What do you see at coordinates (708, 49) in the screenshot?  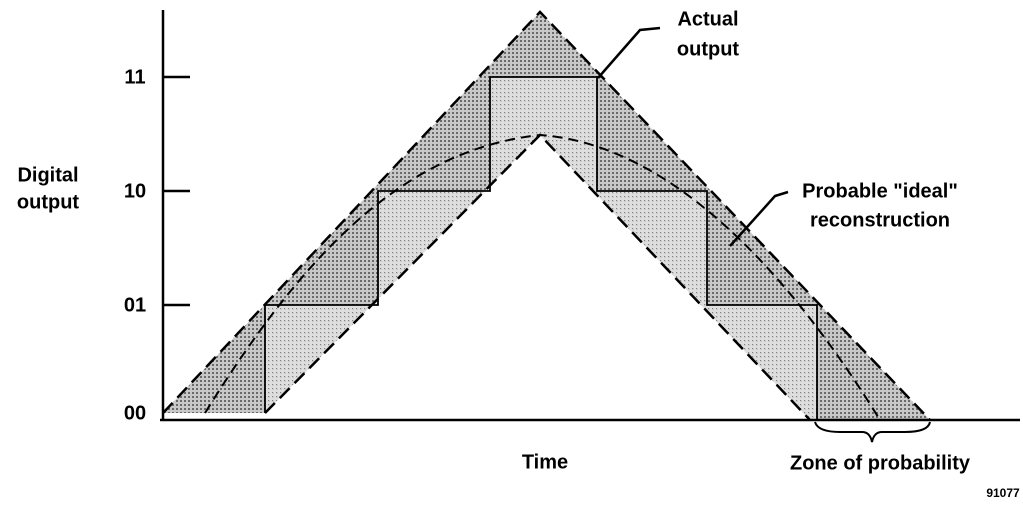 I see `actual-label: output` at bounding box center [708, 49].